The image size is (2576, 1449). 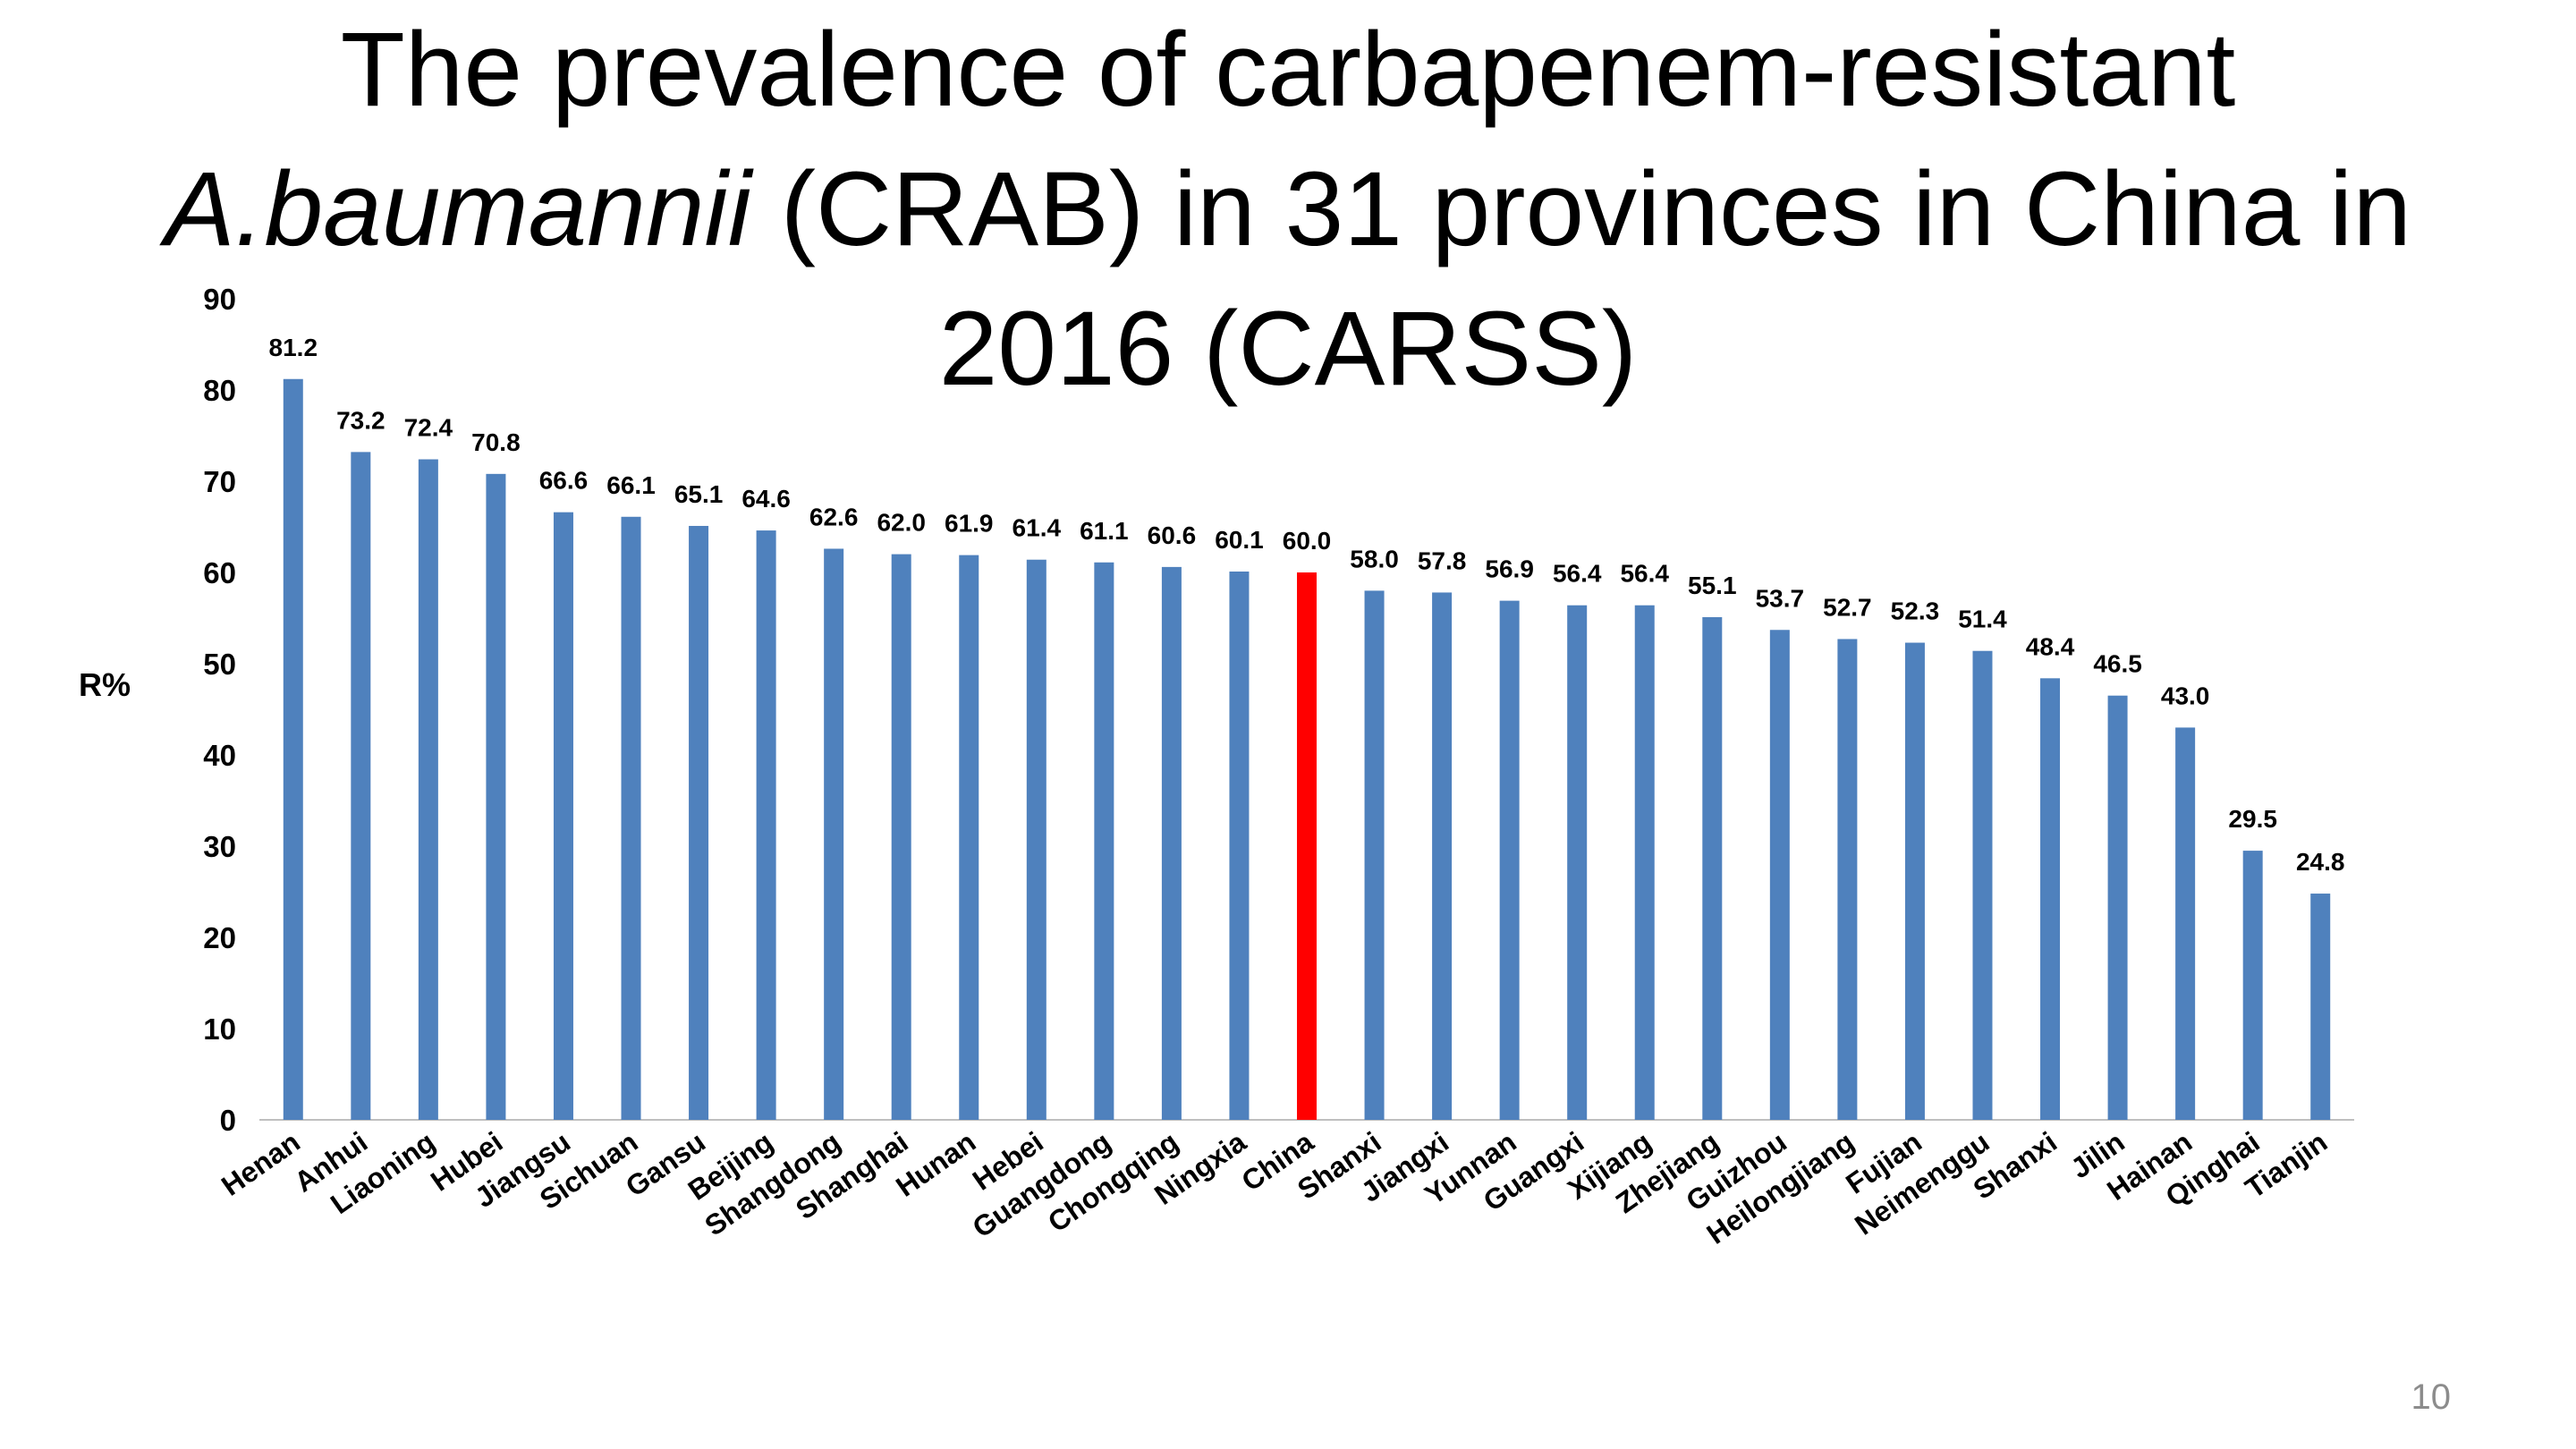 What do you see at coordinates (834, 516) in the screenshot?
I see `data-label: 62.6` at bounding box center [834, 516].